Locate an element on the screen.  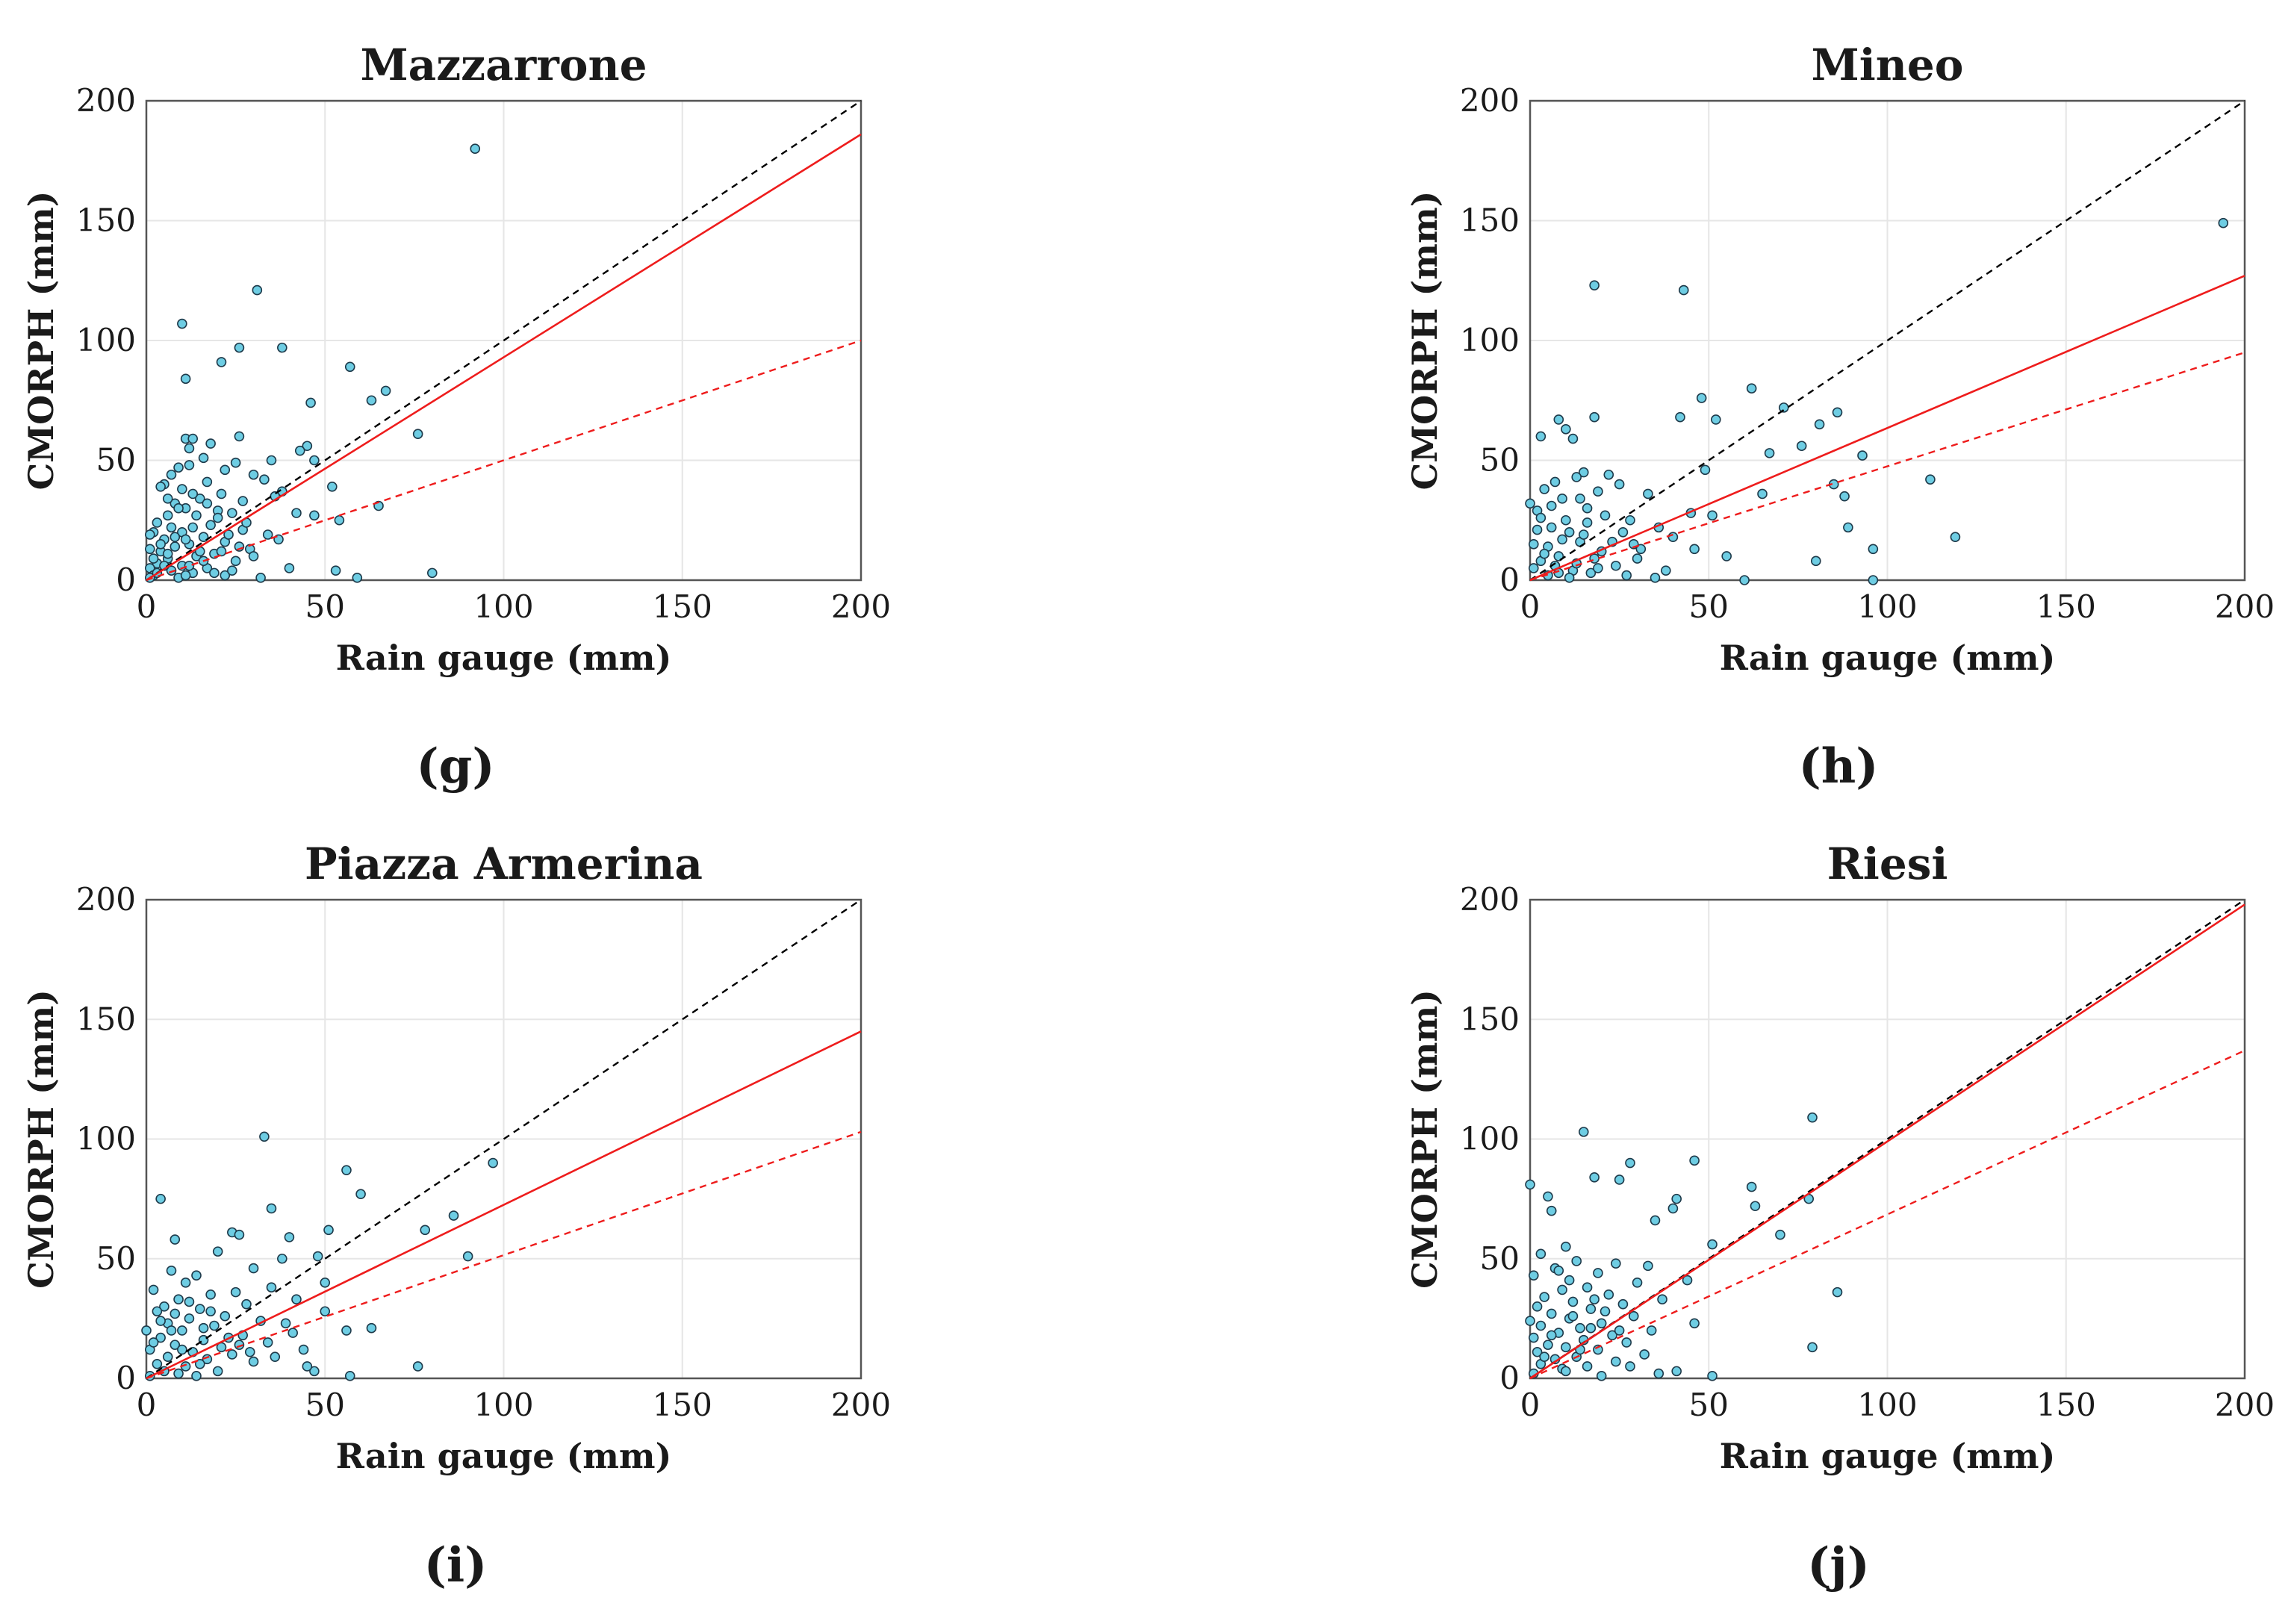
one-to-one-line is located at coordinates (1887, 340).